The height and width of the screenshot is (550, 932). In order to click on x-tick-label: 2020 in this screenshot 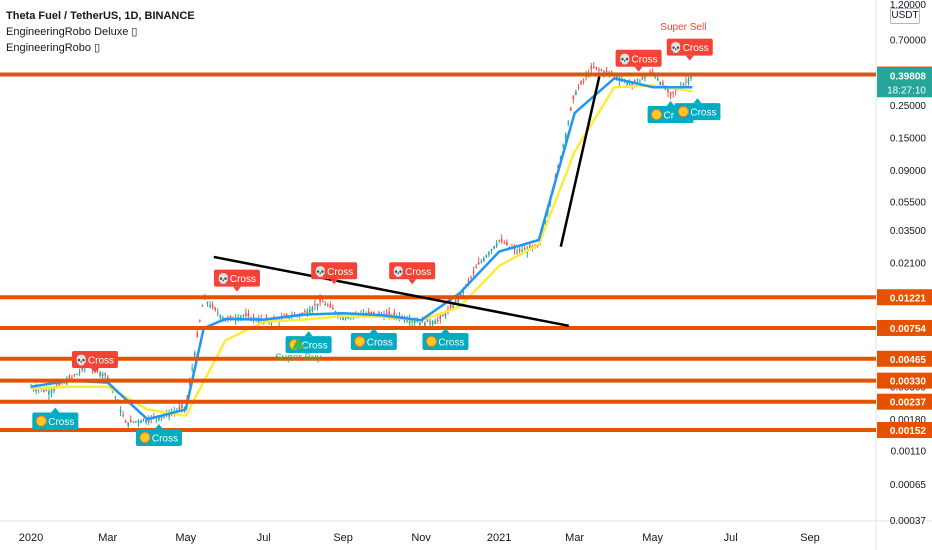, I will do `click(31, 538)`.